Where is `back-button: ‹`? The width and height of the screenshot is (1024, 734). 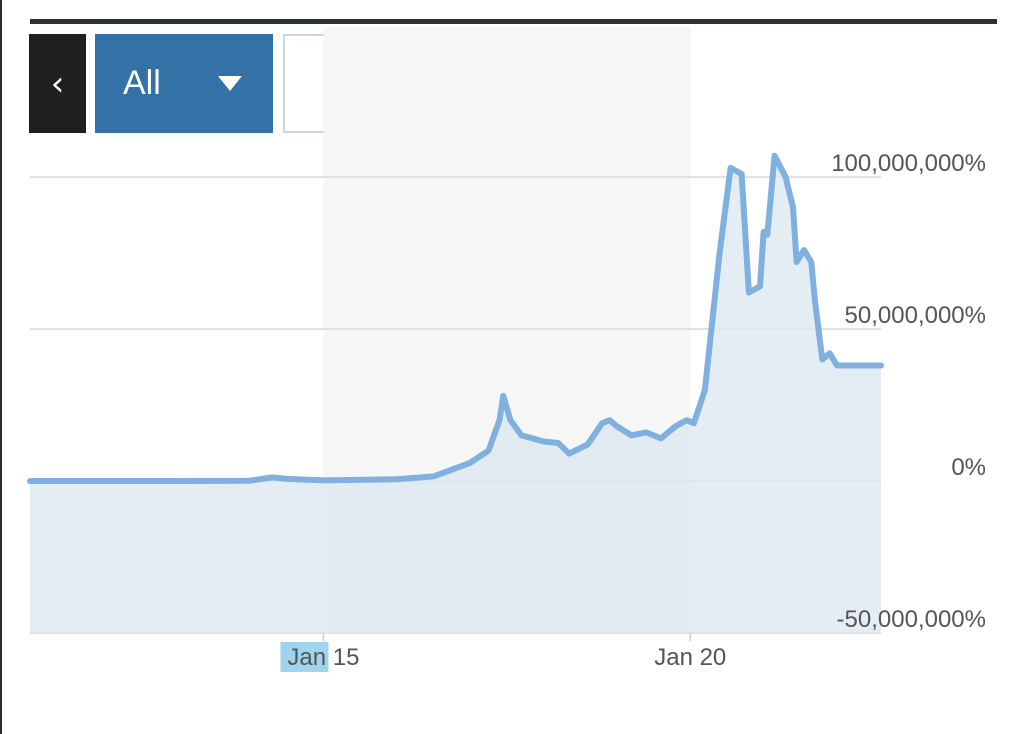
back-button: ‹ is located at coordinates (57, 83).